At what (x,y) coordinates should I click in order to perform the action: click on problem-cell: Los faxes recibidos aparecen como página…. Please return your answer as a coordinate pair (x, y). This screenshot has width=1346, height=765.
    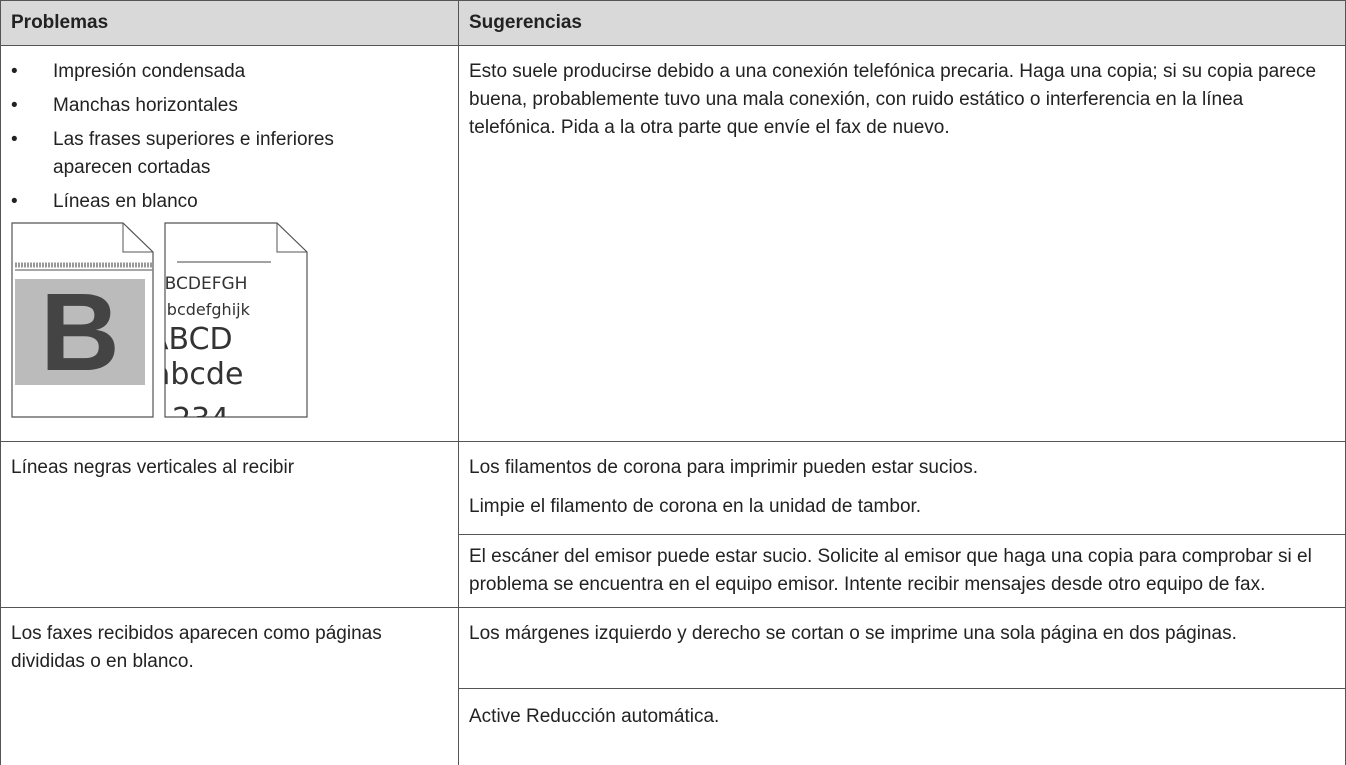
    Looking at the image, I should click on (229, 686).